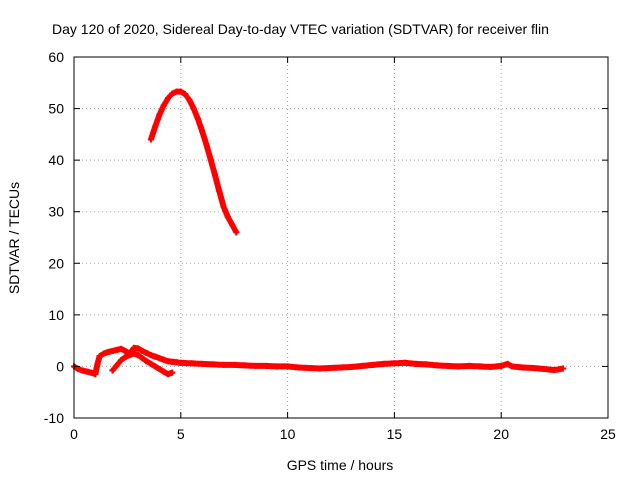 This screenshot has width=640, height=485. What do you see at coordinates (54, 418) in the screenshot?
I see `y-tick-label: -10` at bounding box center [54, 418].